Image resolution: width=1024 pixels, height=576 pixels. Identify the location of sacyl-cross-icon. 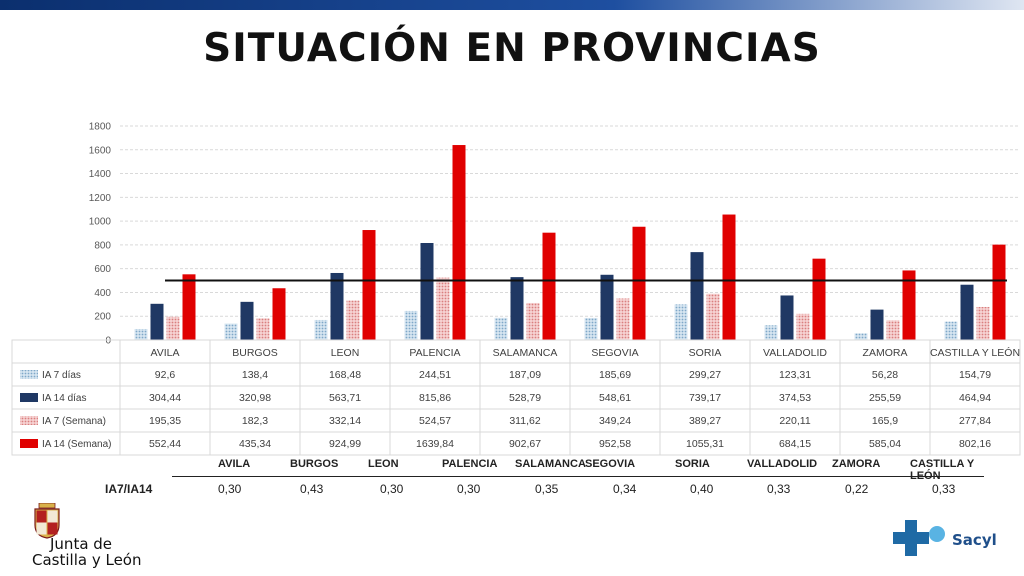
(919, 538).